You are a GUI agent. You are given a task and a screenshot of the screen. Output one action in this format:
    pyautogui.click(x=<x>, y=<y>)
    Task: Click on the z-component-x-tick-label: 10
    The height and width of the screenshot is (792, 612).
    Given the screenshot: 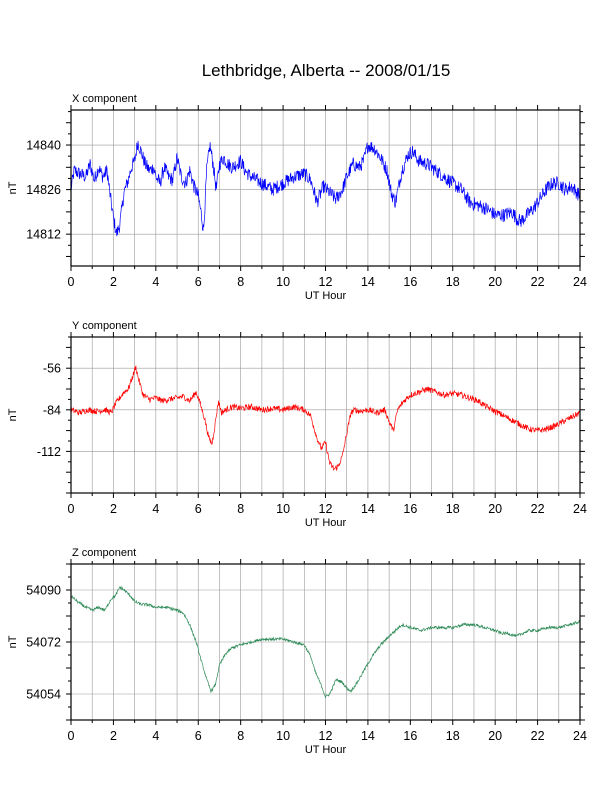 What is the action you would take?
    pyautogui.click(x=283, y=736)
    